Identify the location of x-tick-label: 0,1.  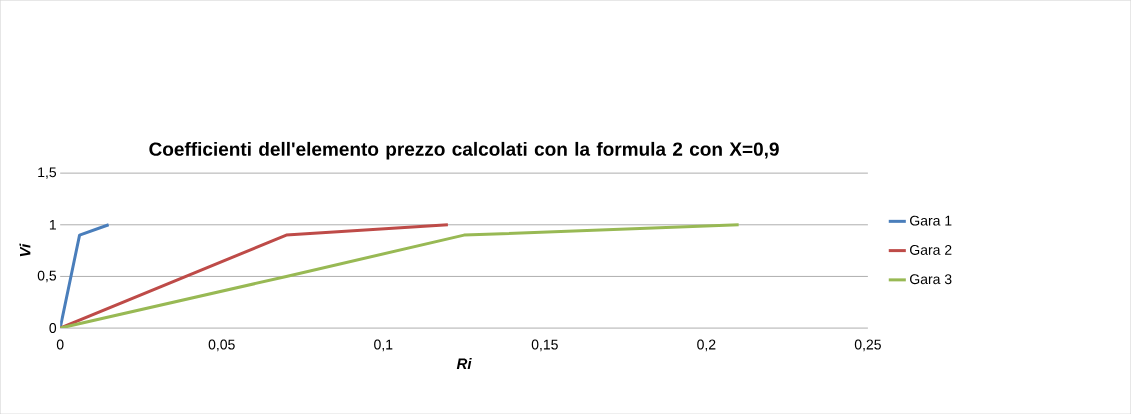
(383, 345).